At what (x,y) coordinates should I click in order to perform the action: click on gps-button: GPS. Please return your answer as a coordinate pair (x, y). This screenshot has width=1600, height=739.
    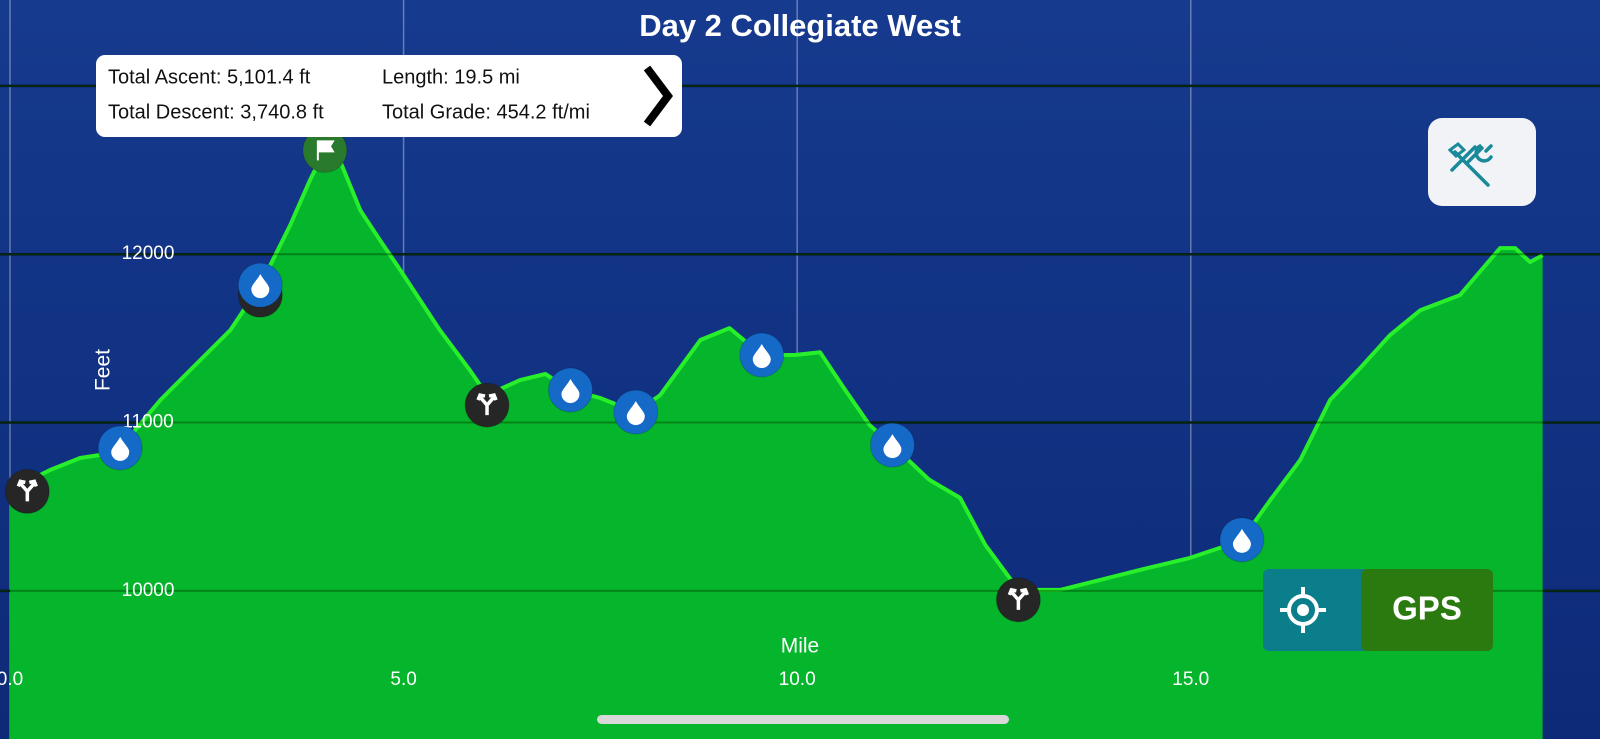
    Looking at the image, I should click on (1427, 610).